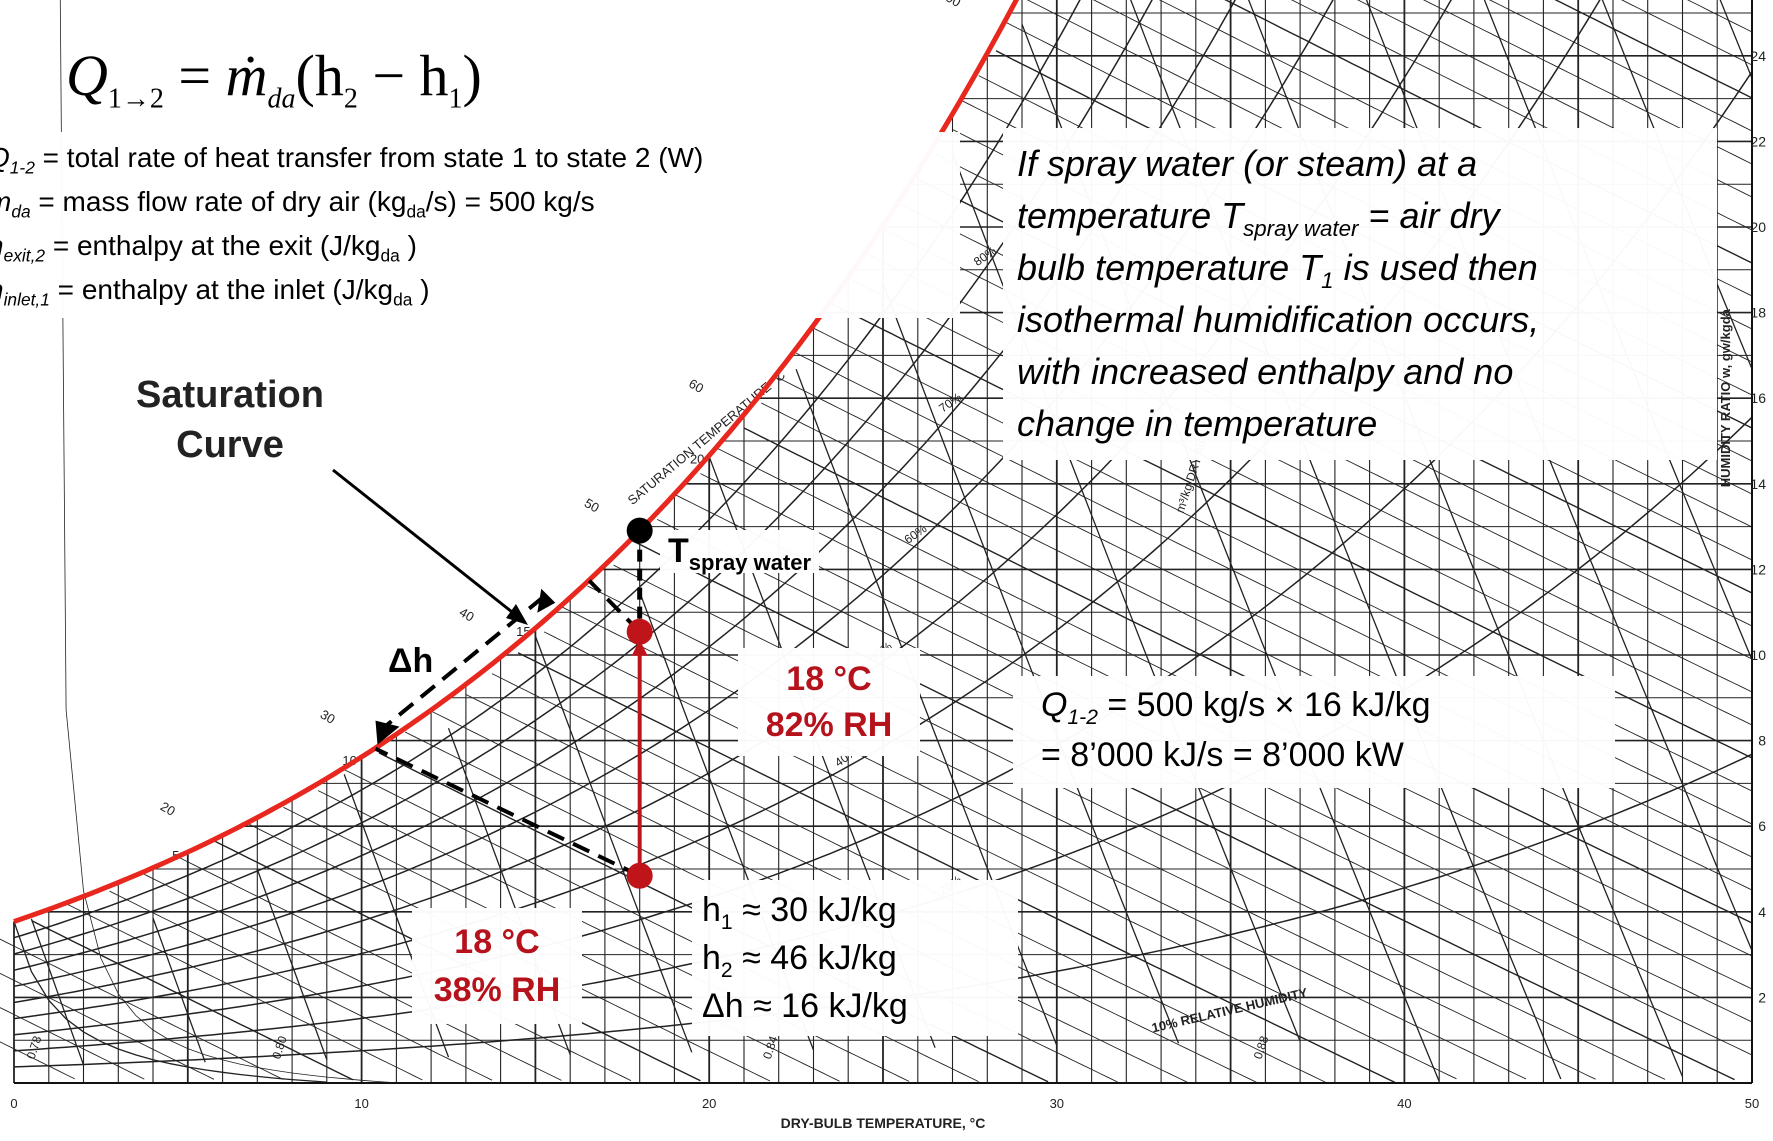  Describe the element at coordinates (1057, 1103) in the screenshot. I see `x-tick-label: 30` at that location.